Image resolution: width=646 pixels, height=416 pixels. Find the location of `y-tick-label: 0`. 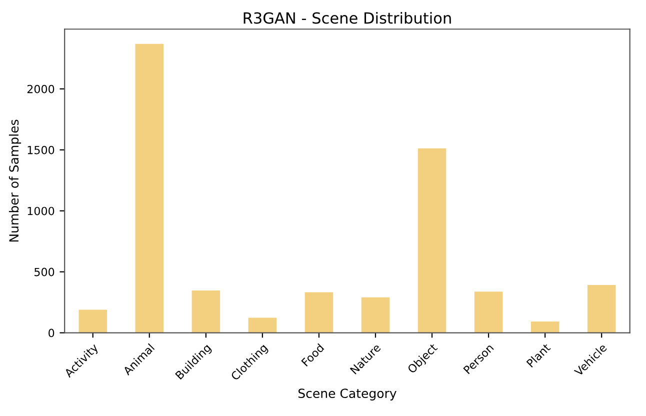

y-tick-label: 0 is located at coordinates (51, 333).